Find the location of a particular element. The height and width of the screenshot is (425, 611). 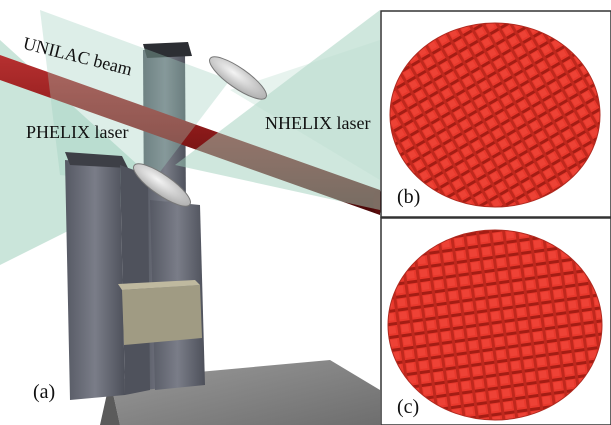

phelix-laser-upper-fan is located at coordinates (135, 97).